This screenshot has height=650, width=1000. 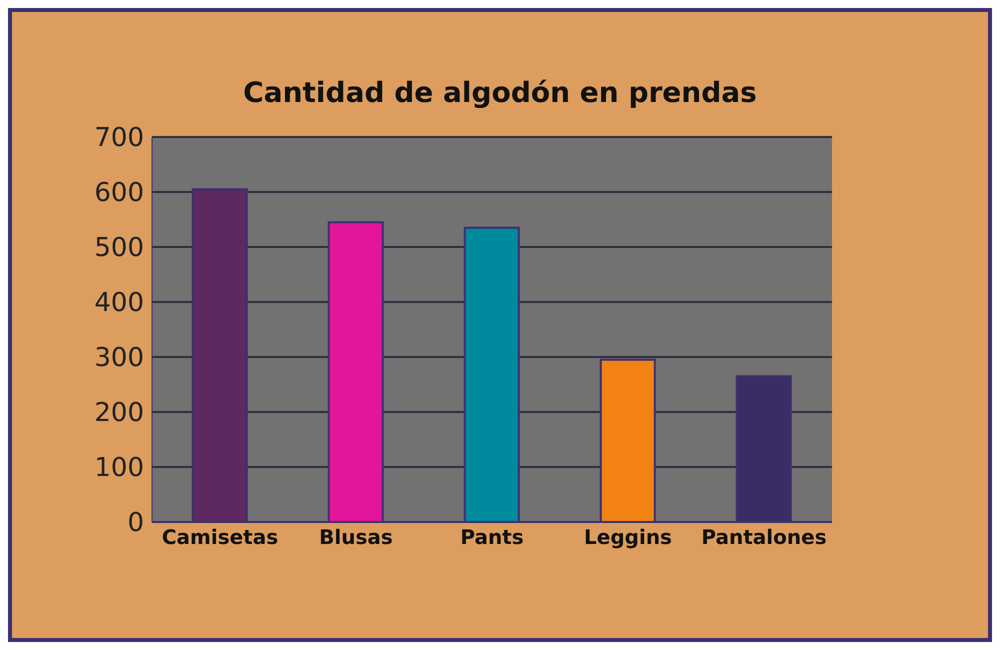 What do you see at coordinates (135, 523) in the screenshot?
I see `y-tick-label: 0` at bounding box center [135, 523].